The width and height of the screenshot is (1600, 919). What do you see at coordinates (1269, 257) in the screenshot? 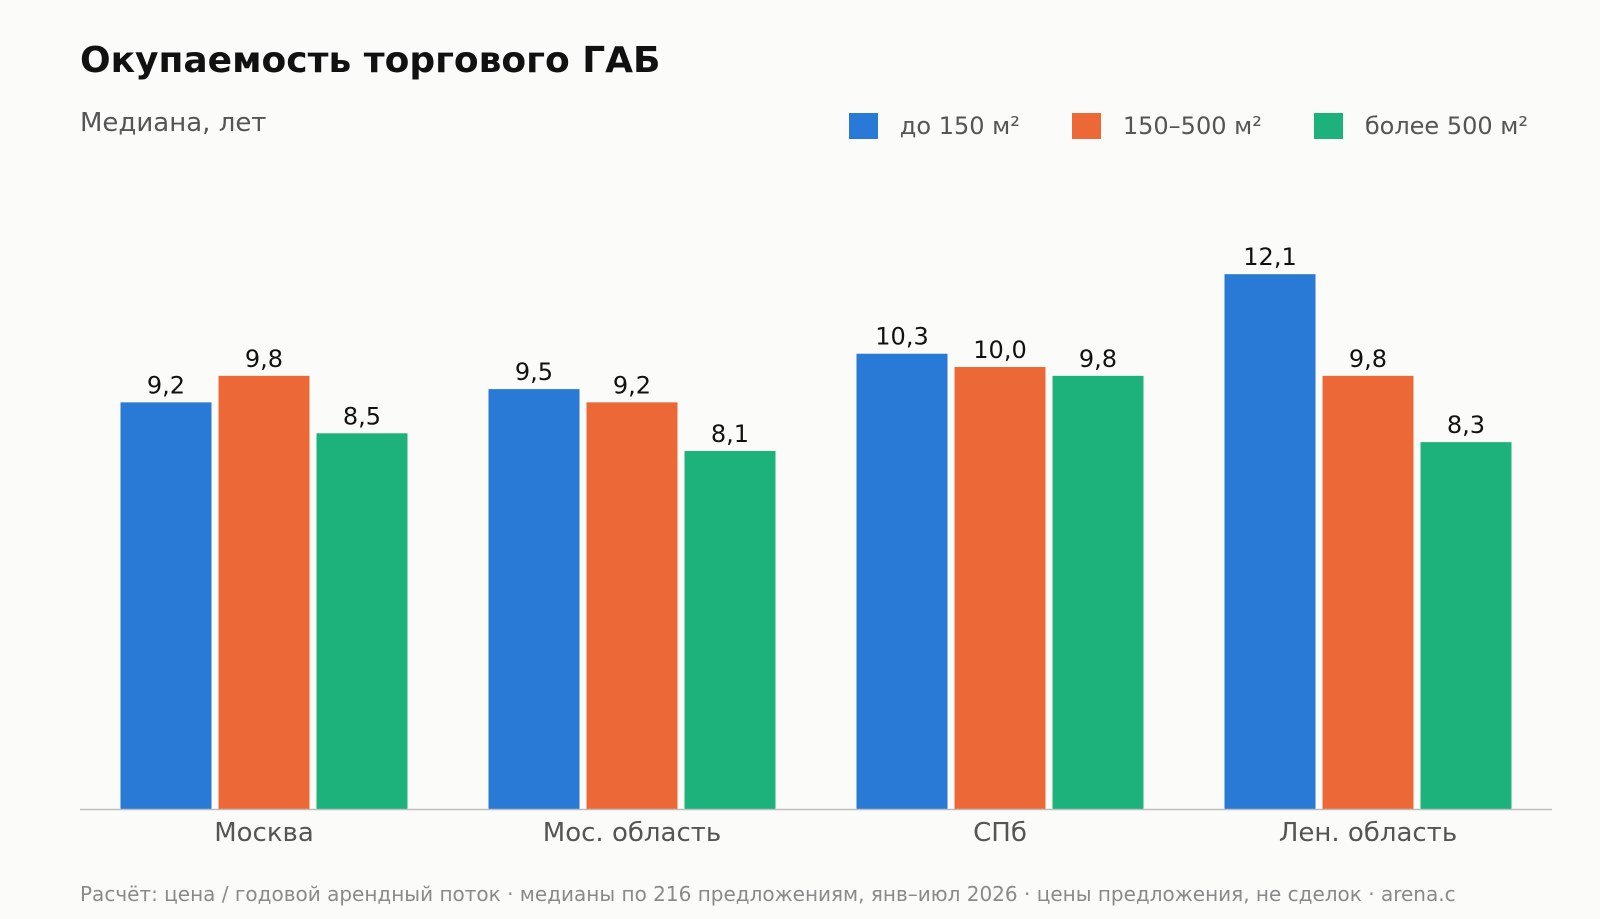
I see `data-label-1-4: 12,1` at bounding box center [1269, 257].